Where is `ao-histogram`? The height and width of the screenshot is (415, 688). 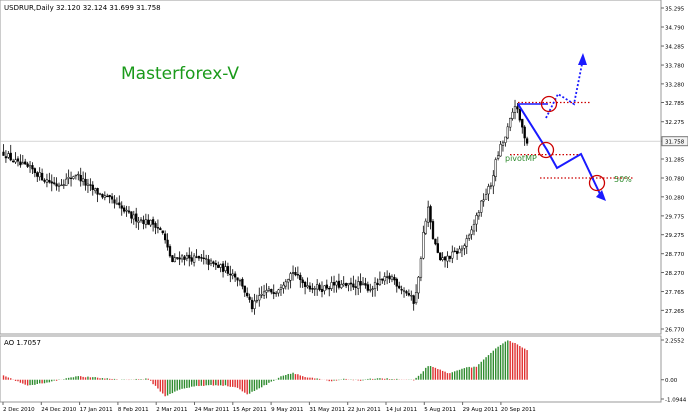
ao-histogram is located at coordinates (265, 368).